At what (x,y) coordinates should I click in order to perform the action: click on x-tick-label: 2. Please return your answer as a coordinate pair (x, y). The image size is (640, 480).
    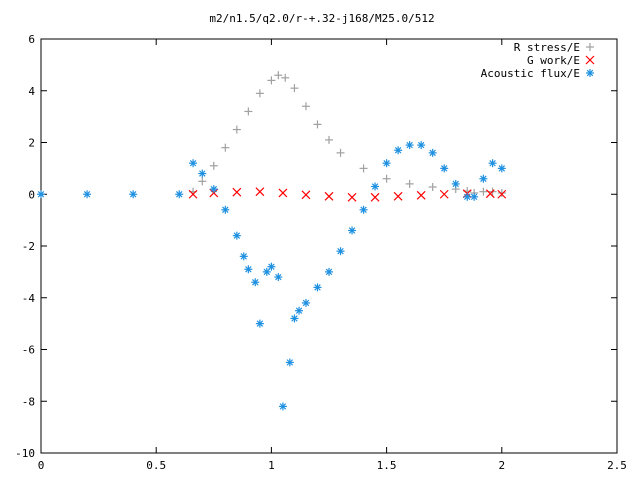
    Looking at the image, I should click on (501, 465).